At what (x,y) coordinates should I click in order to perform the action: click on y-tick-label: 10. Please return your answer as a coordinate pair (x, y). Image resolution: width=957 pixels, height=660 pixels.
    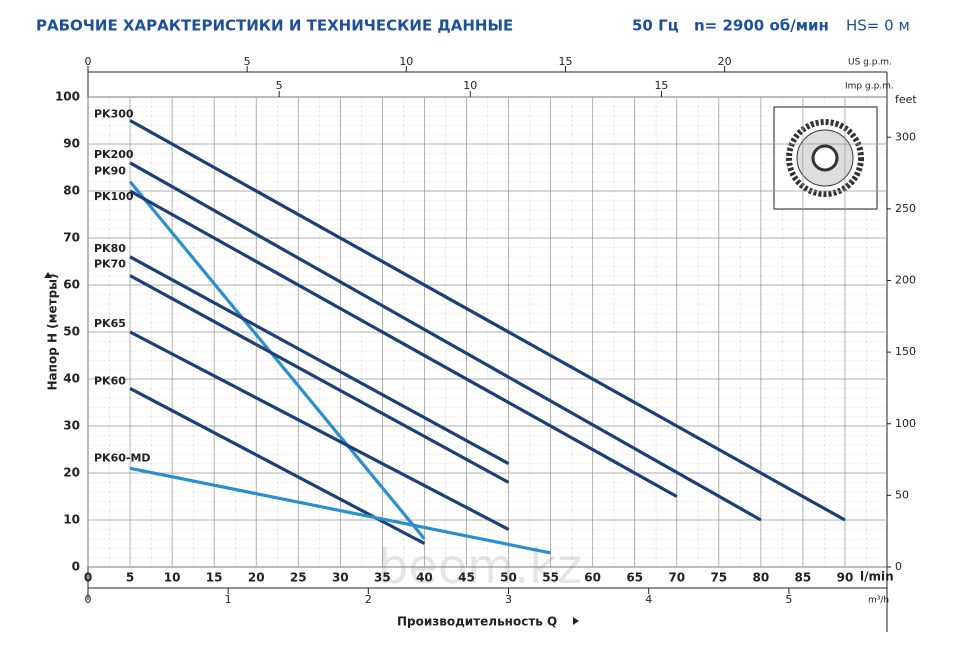
    Looking at the image, I should click on (71, 520).